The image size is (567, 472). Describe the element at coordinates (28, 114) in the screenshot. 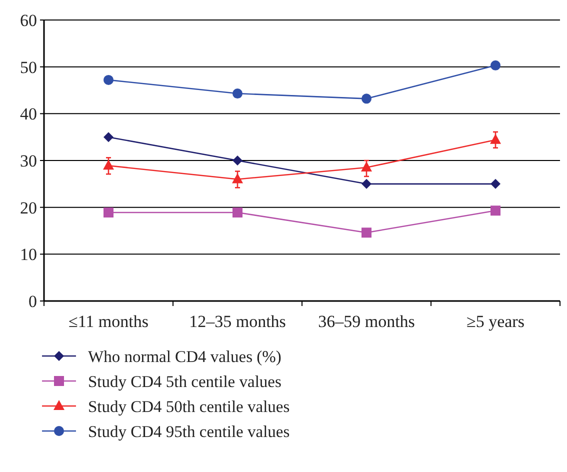

I see `y-tick-label: 40` at that location.